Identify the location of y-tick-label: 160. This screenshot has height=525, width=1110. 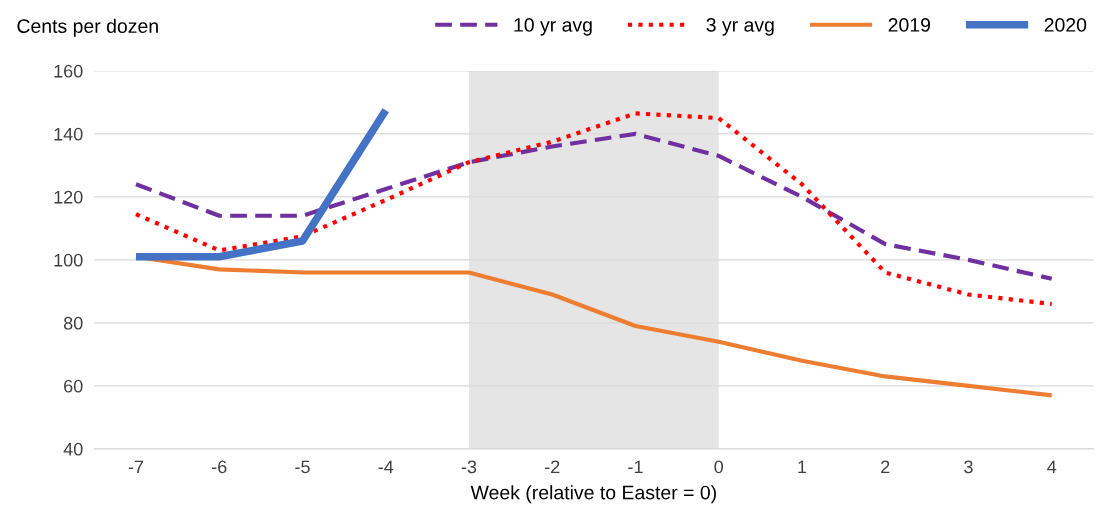
(68, 71).